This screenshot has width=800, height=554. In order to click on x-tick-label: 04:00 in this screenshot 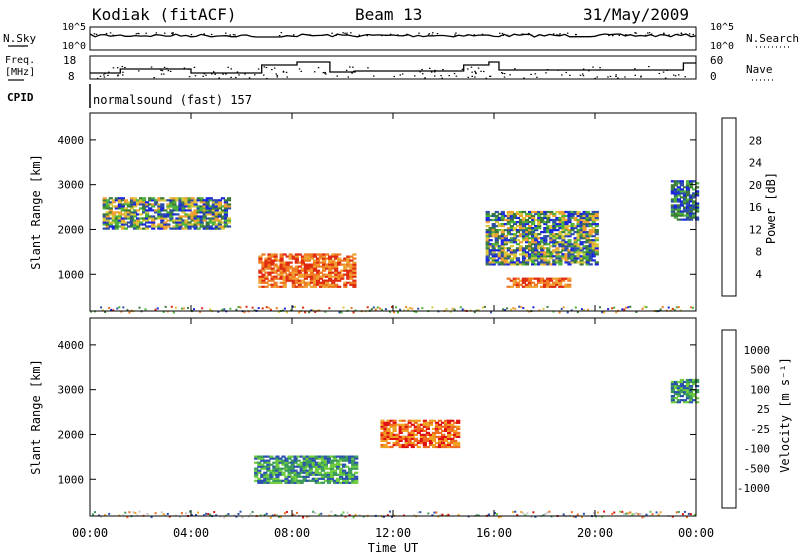, I will do `click(191, 533)`.